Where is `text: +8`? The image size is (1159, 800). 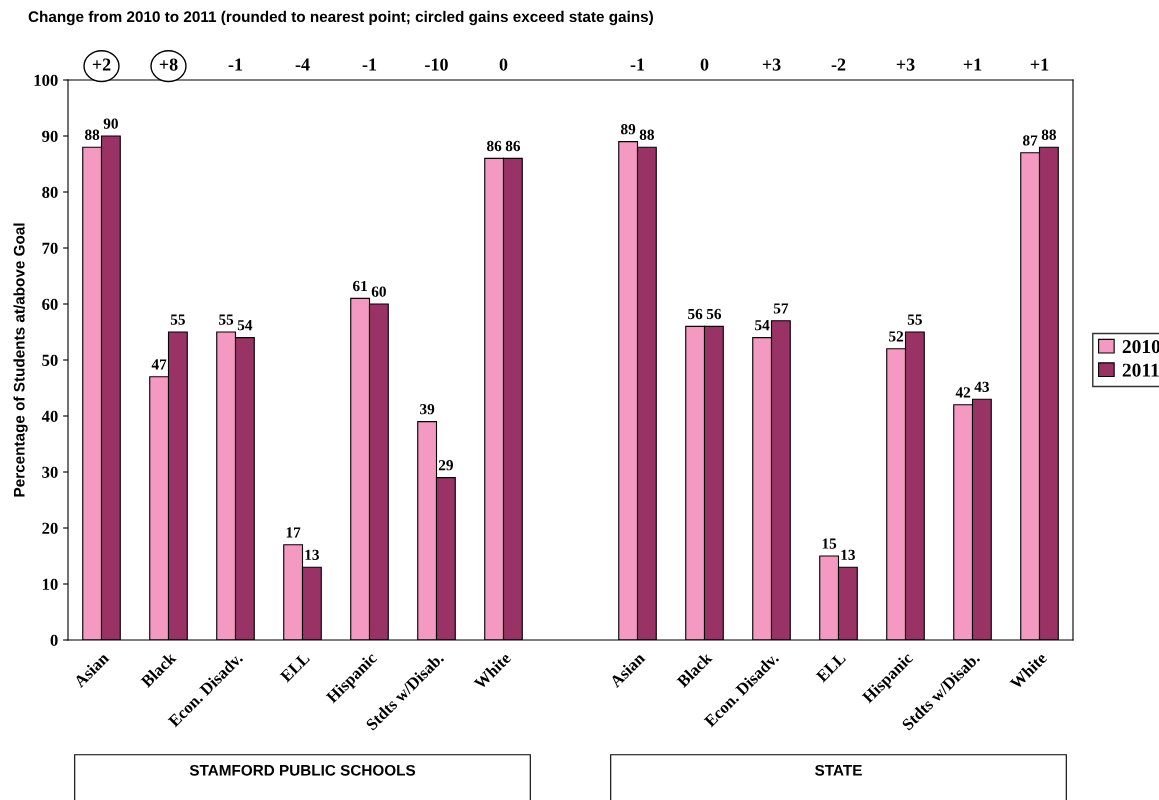 text: +8 is located at coordinates (168, 64).